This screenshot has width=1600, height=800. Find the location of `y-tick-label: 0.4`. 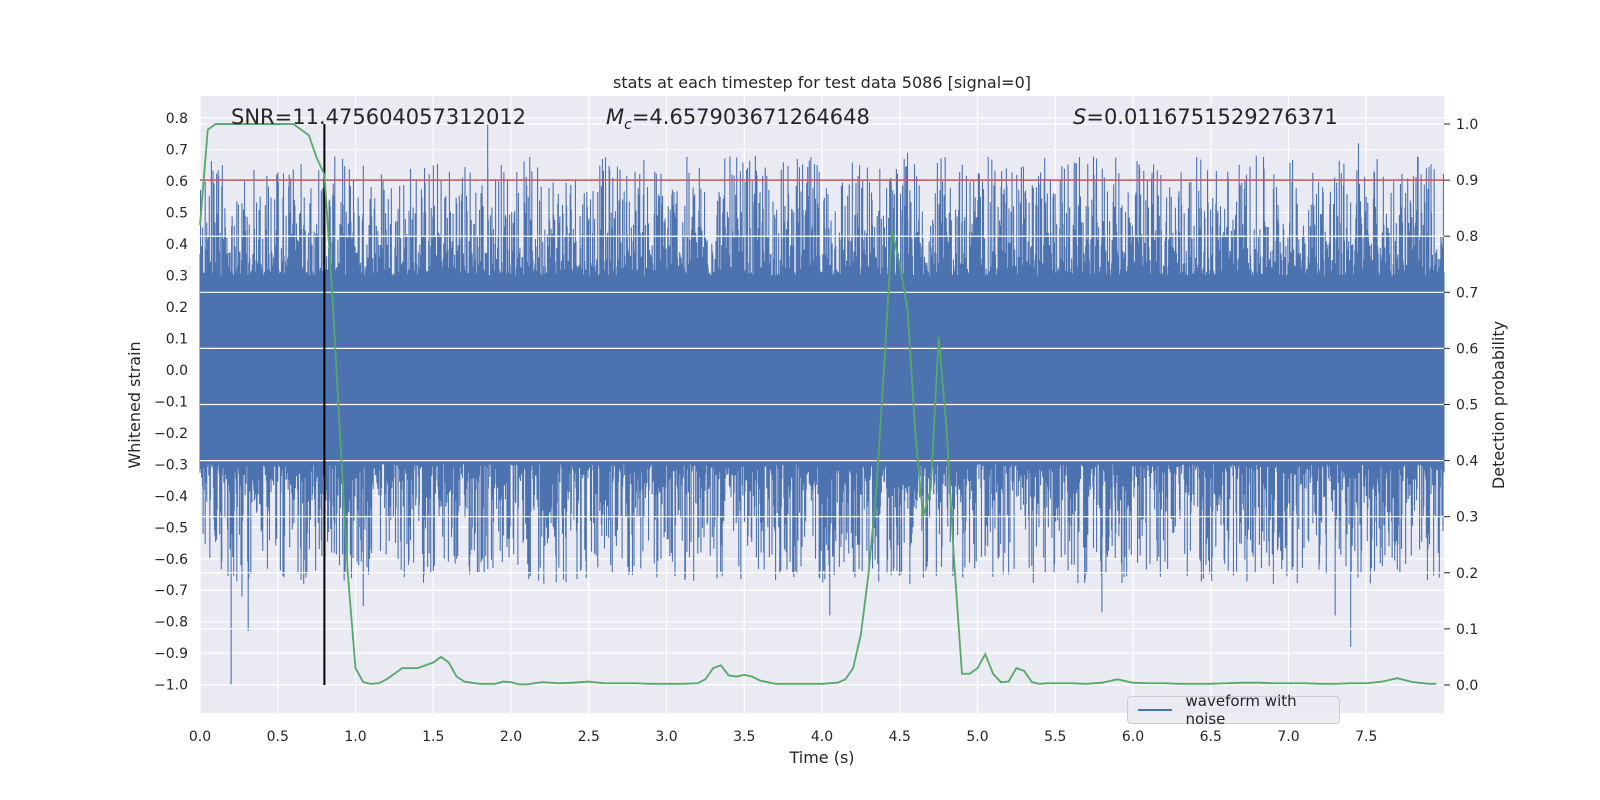

y-tick-label: 0.4 is located at coordinates (177, 245).